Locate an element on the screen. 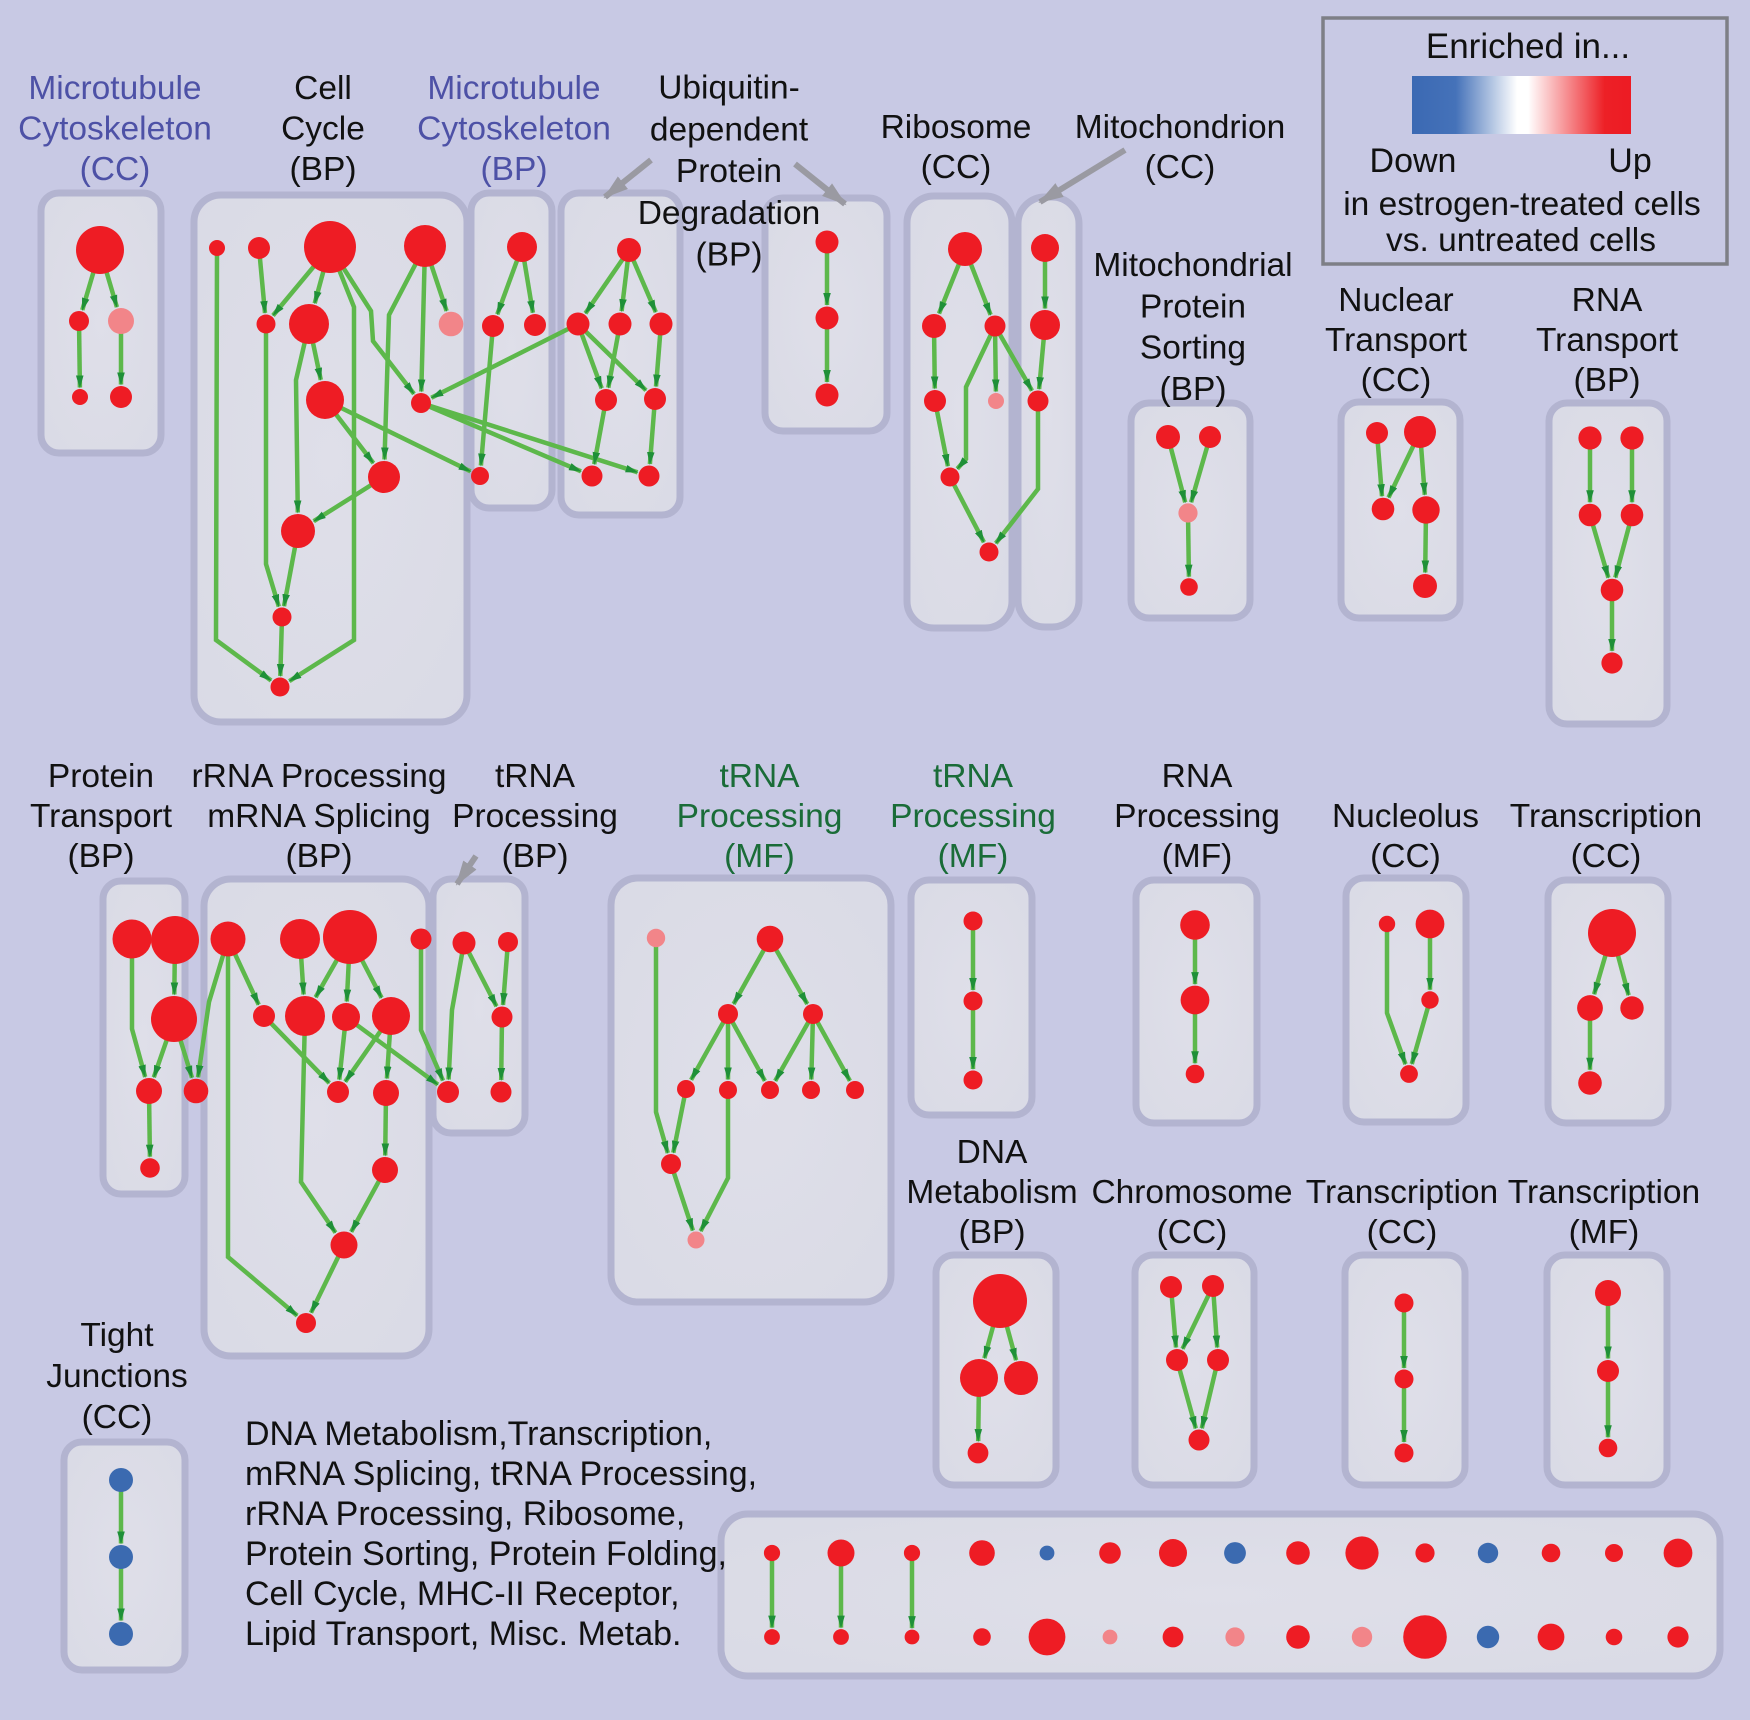 The height and width of the screenshot is (1720, 1750). svg-text:mRNA Splicing, tRNA Processing: mRNA Splicing, tRNA Processing, is located at coordinates (501, 1474).